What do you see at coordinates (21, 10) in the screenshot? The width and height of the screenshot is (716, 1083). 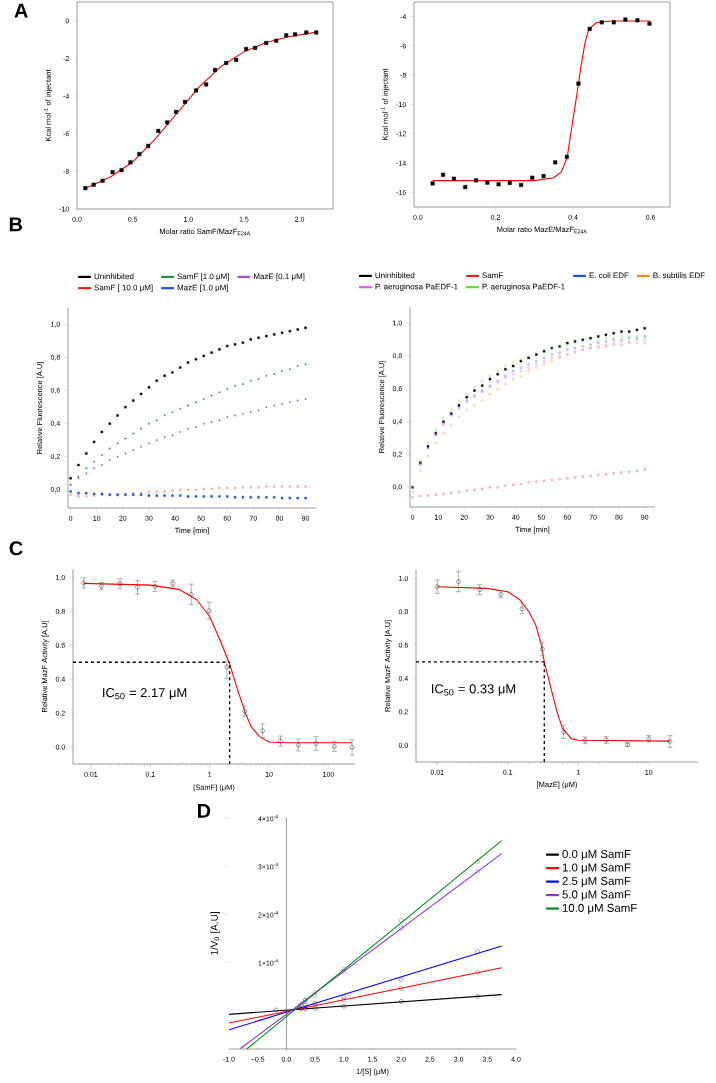 I see `chart-title: A` at bounding box center [21, 10].